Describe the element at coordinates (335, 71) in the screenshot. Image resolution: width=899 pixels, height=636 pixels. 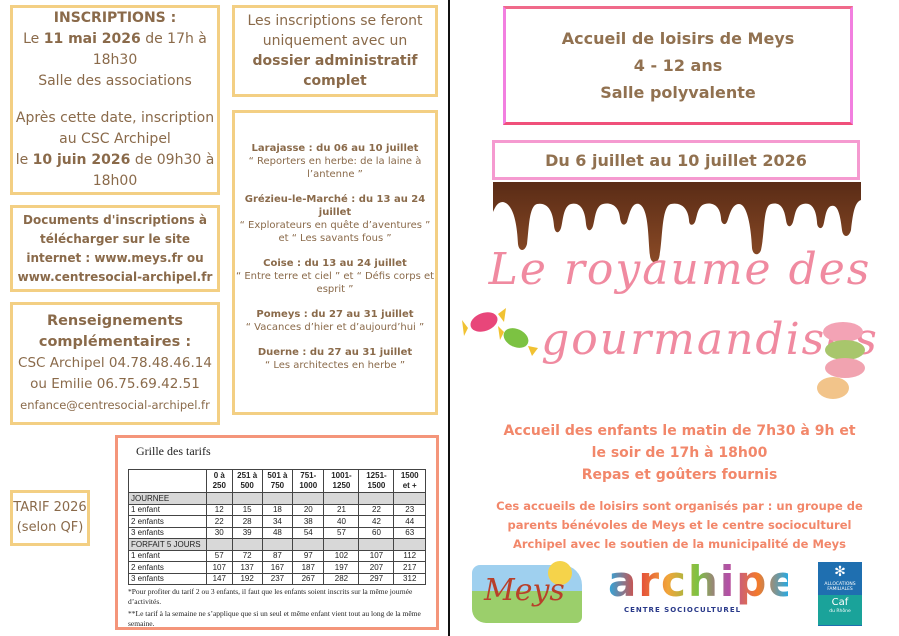
I see `dossier-bold: dossier administratif complet` at that location.